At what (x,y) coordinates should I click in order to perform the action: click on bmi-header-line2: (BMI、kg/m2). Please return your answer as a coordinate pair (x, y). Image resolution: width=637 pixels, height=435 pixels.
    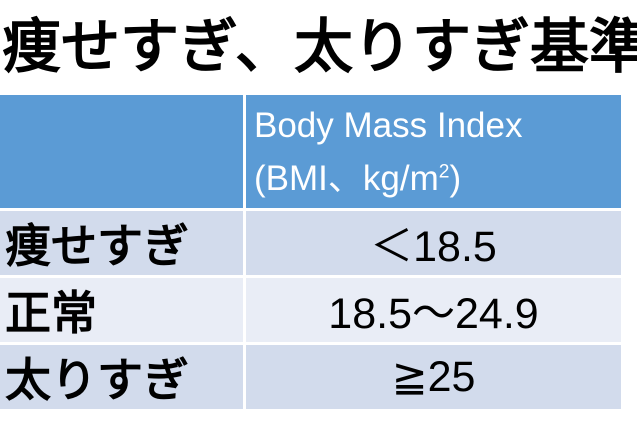
    Looking at the image, I should click on (437, 179).